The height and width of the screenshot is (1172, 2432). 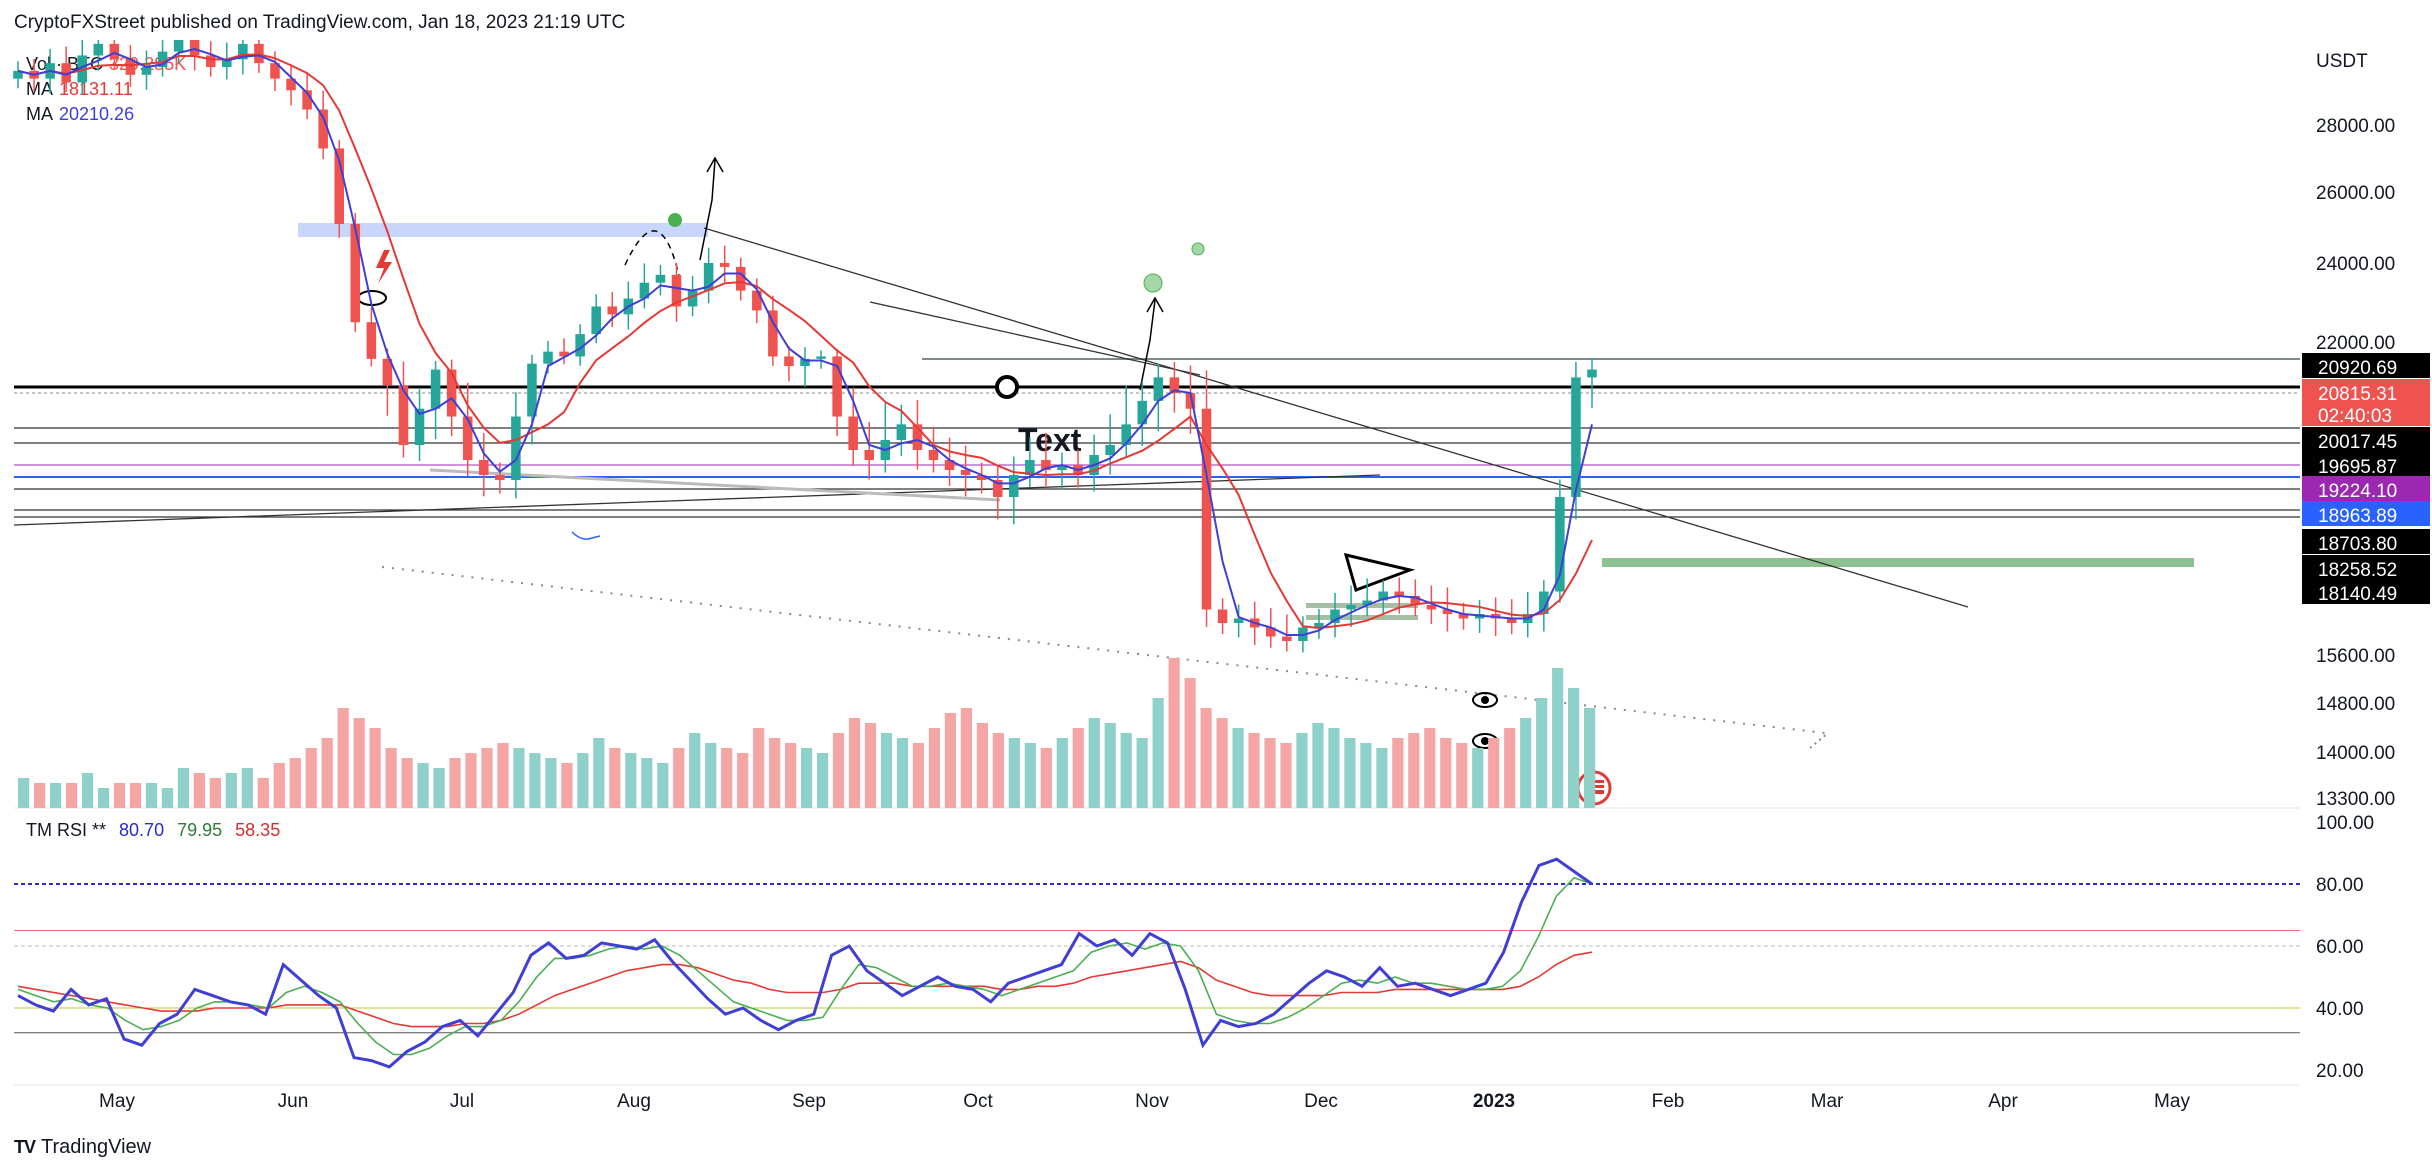 I want to click on svg-text: 18140.49, so click(x=2357, y=594).